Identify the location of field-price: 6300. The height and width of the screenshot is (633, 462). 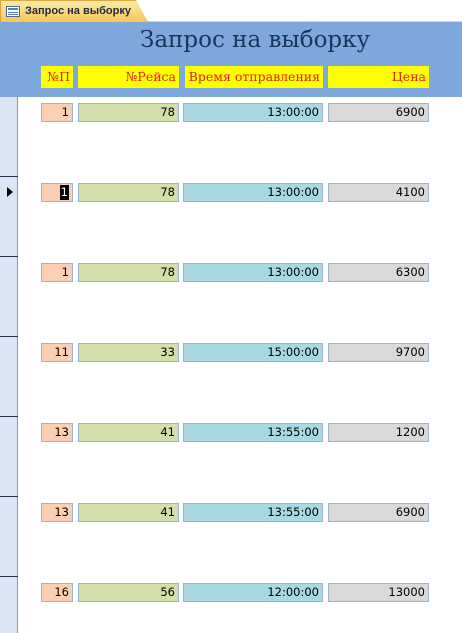
(378, 272).